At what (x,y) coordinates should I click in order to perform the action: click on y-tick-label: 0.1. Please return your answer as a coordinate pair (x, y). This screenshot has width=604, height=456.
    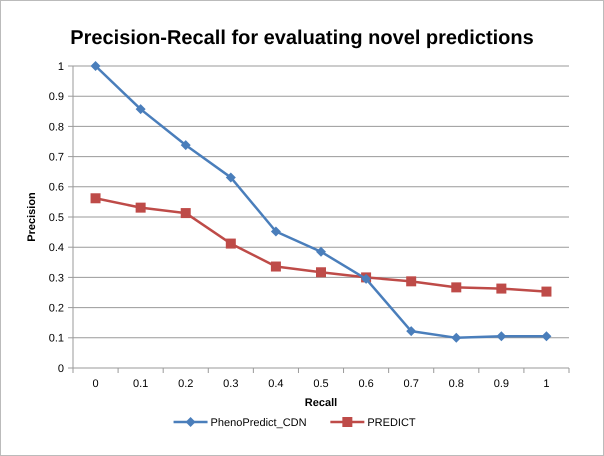
    Looking at the image, I should click on (56, 338).